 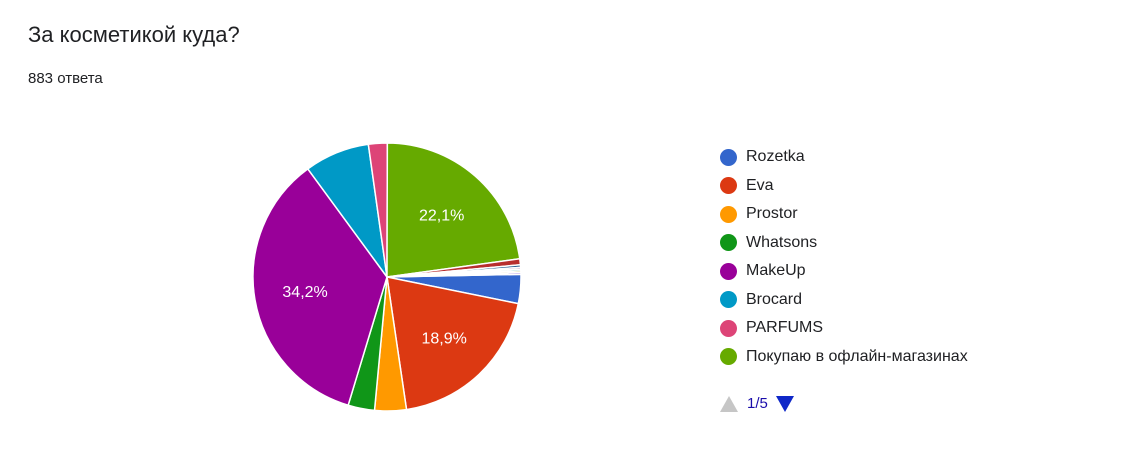 I want to click on slice-data-label: 34,2%, so click(x=304, y=292).